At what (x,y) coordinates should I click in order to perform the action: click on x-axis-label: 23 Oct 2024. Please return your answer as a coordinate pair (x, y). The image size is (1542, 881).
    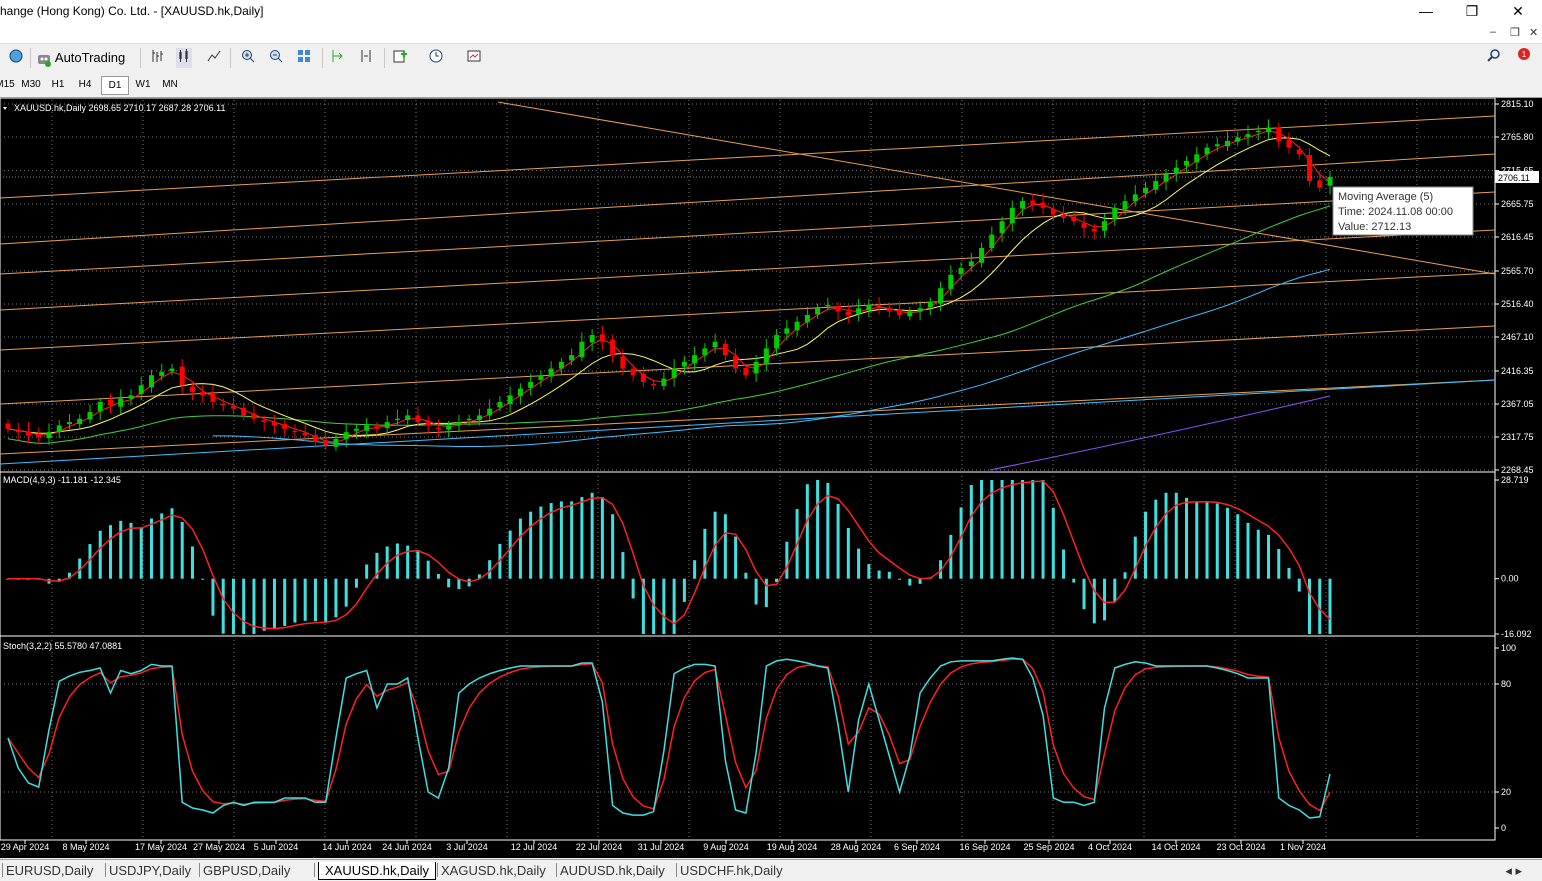
    Looking at the image, I should click on (1240, 847).